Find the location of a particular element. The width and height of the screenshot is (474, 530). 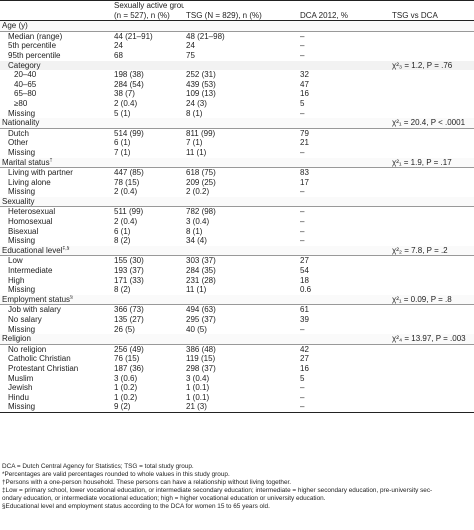

row-label: Heterosexual is located at coordinates (32, 212).